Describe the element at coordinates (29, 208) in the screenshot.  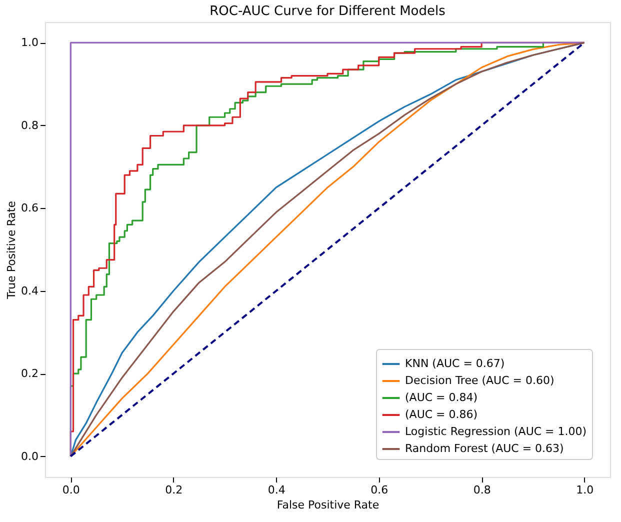
I see `y-tick-label: 0.6` at that location.